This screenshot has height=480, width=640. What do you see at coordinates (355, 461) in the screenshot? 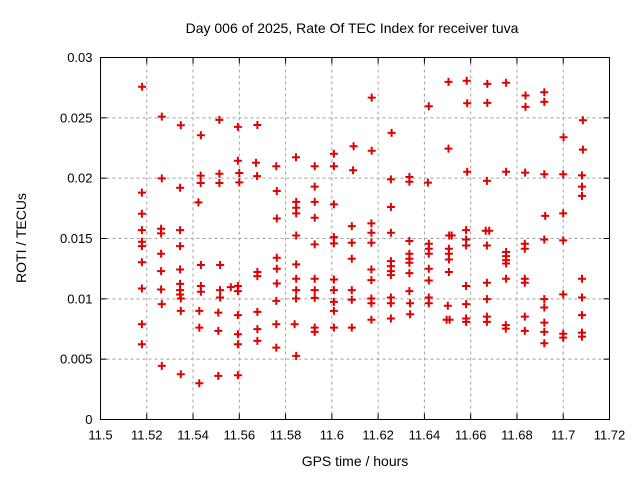
I see `x-axis-label: GPS time / hours` at bounding box center [355, 461].